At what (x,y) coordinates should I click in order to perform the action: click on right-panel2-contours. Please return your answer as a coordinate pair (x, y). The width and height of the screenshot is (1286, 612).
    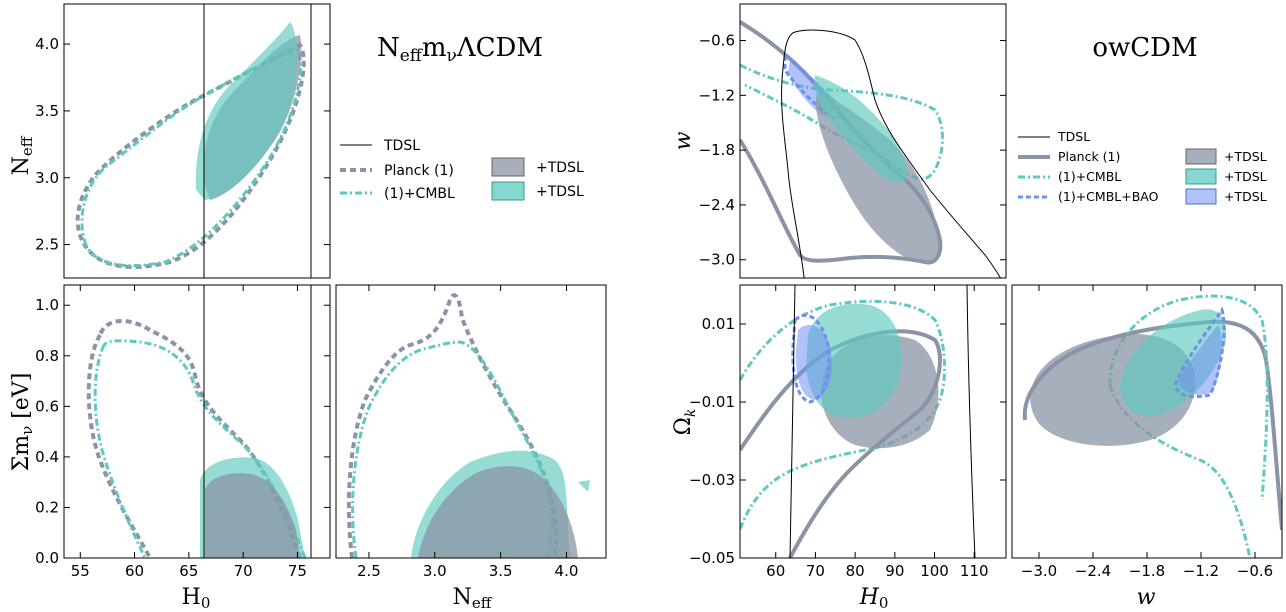
    Looking at the image, I should click on (858, 421).